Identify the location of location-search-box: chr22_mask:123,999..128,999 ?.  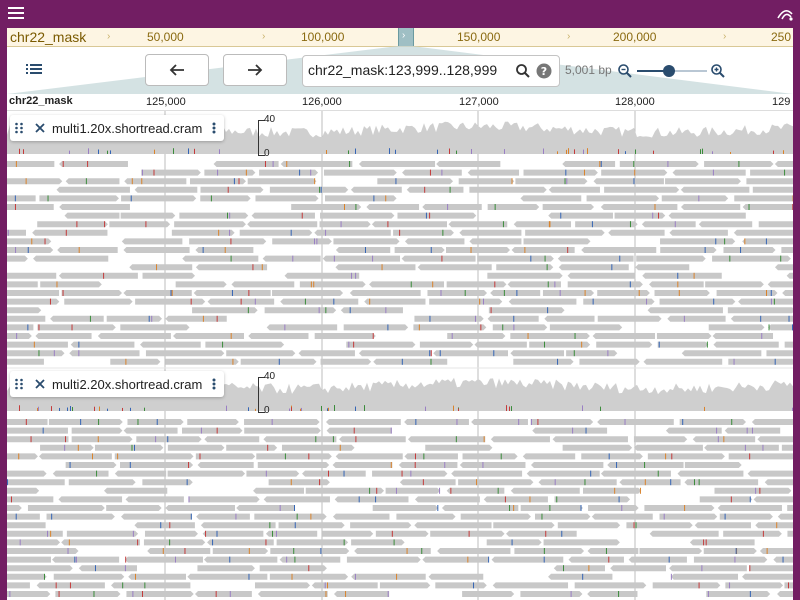
(431, 71).